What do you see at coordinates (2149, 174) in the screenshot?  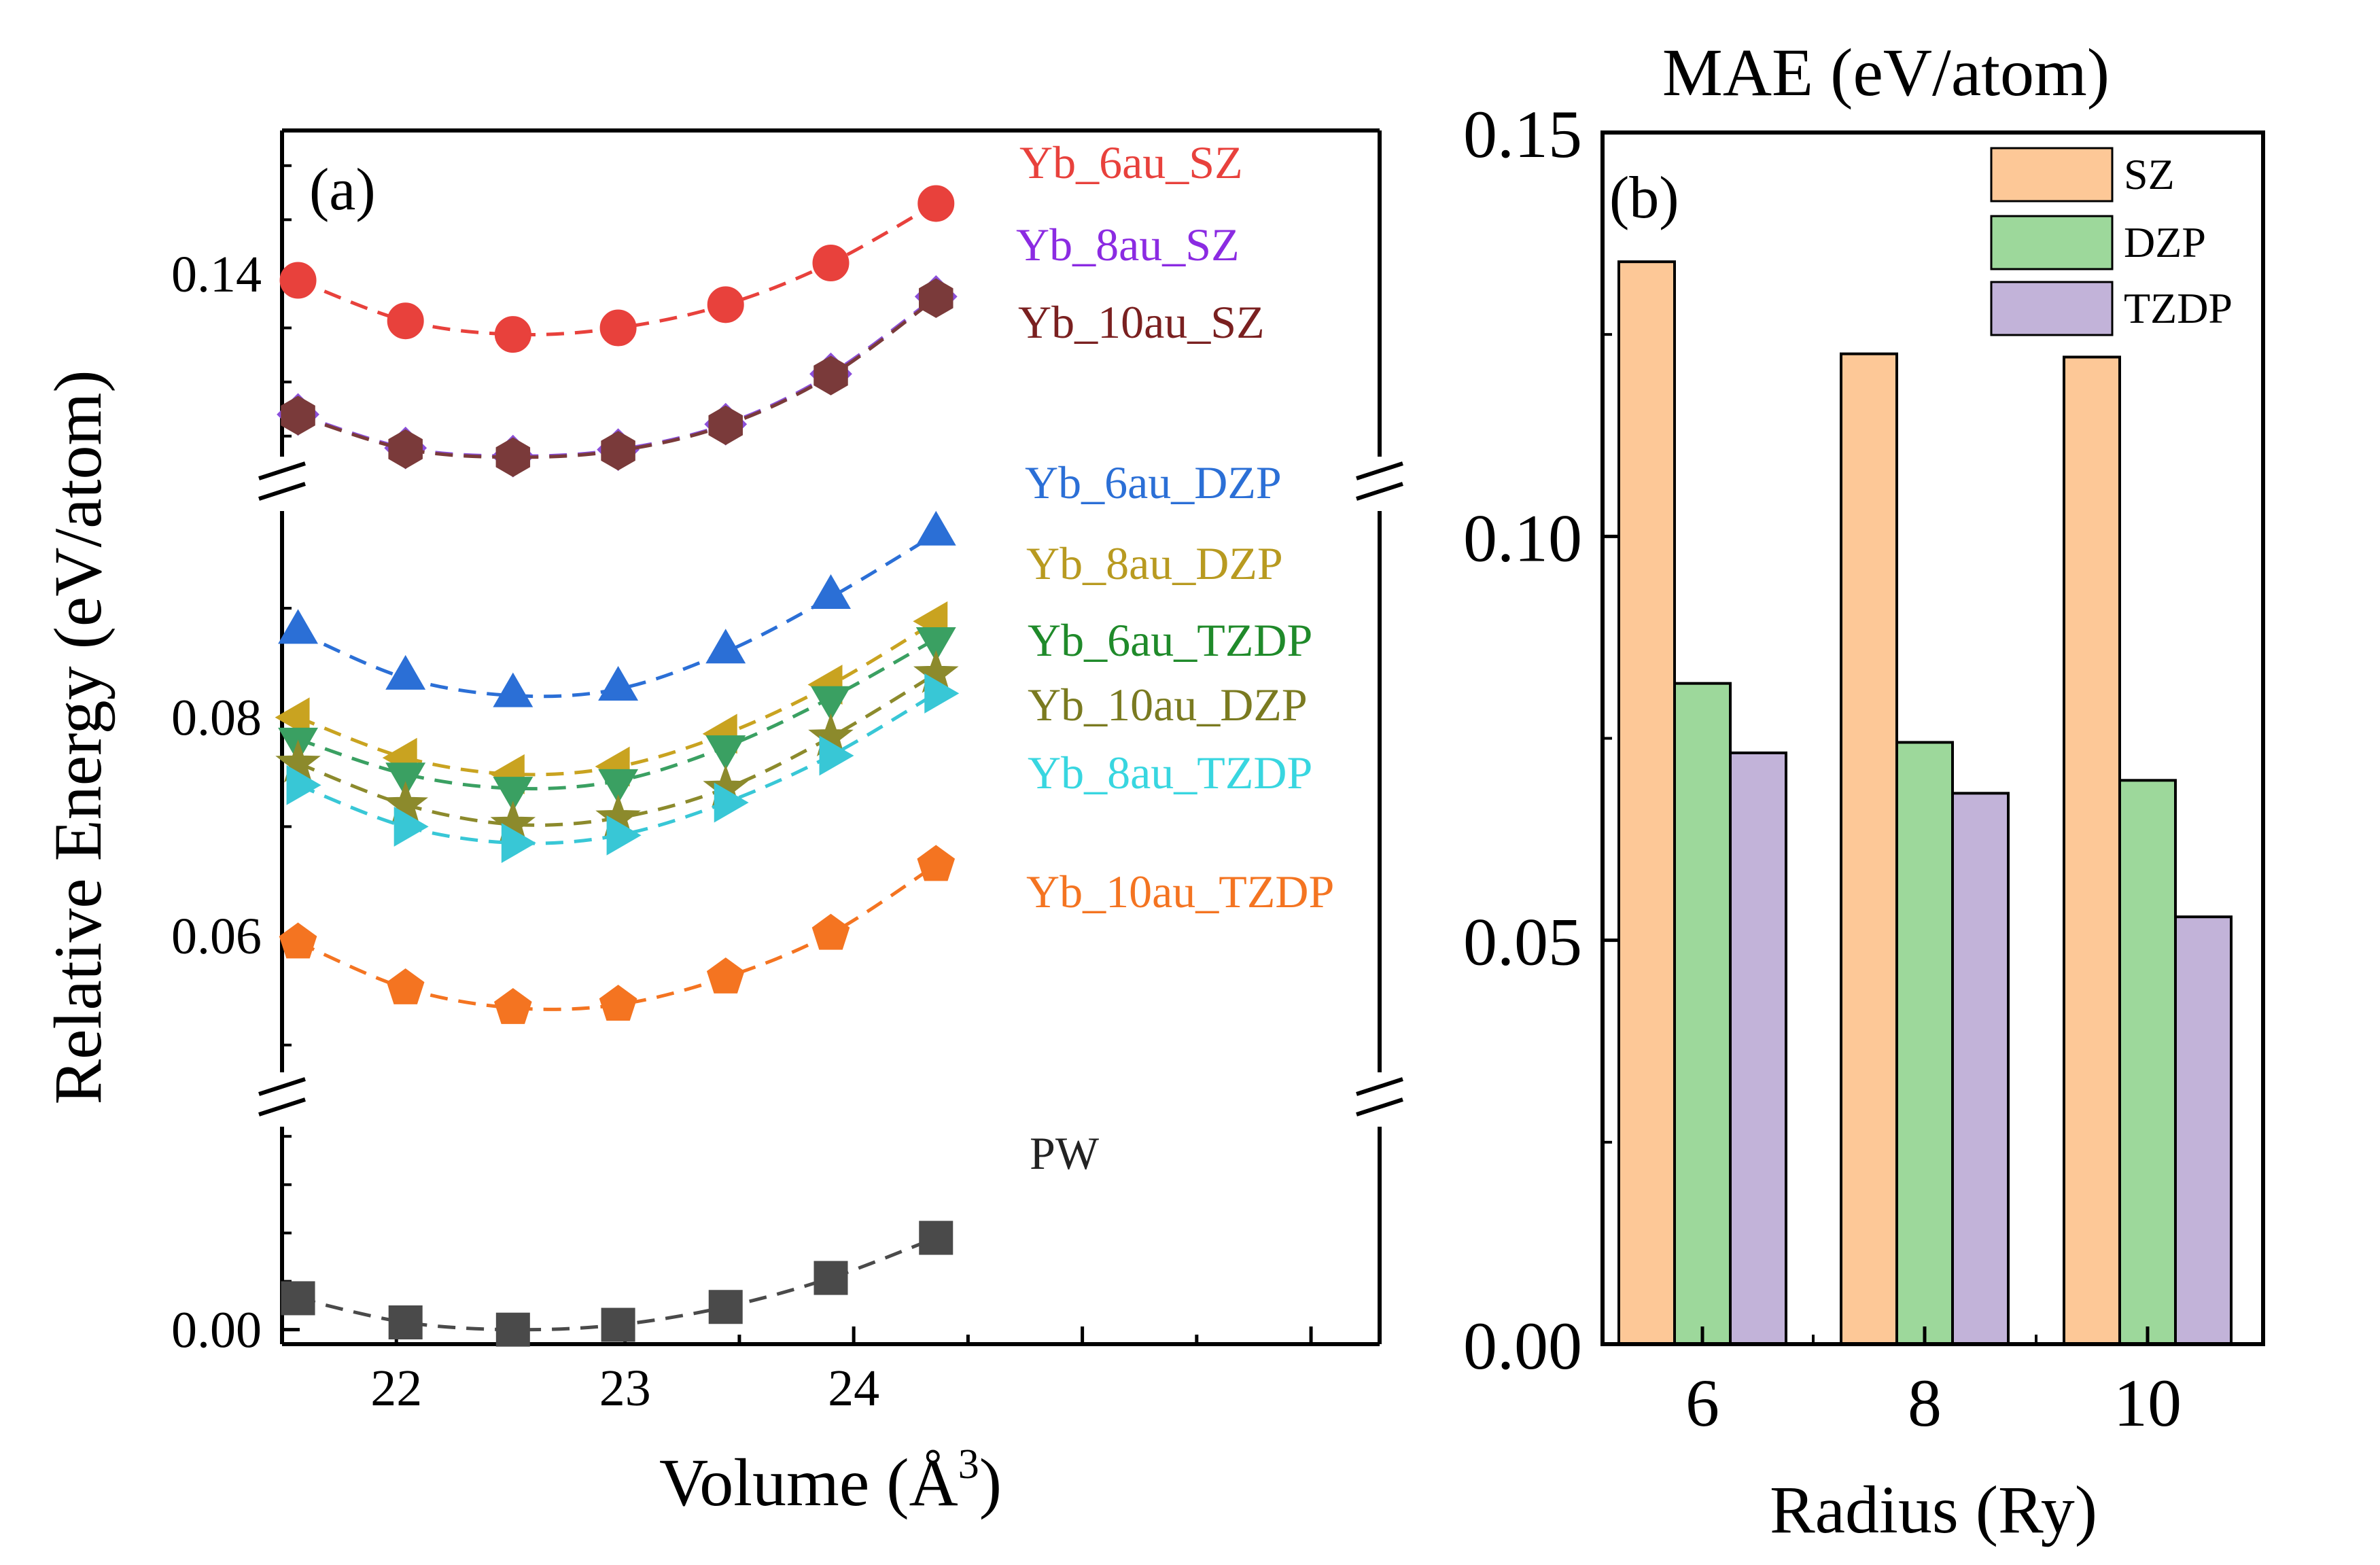 I see `legend-label-SZ: SZ` at bounding box center [2149, 174].